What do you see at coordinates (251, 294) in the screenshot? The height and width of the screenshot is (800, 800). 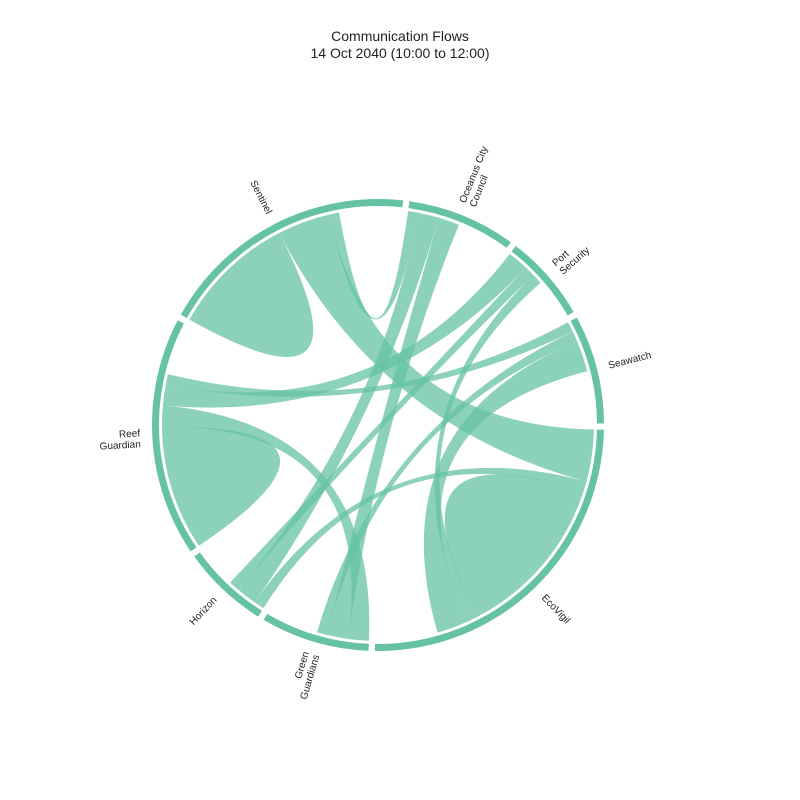 I see `ribbon-sentinel-to-sentinel` at bounding box center [251, 294].